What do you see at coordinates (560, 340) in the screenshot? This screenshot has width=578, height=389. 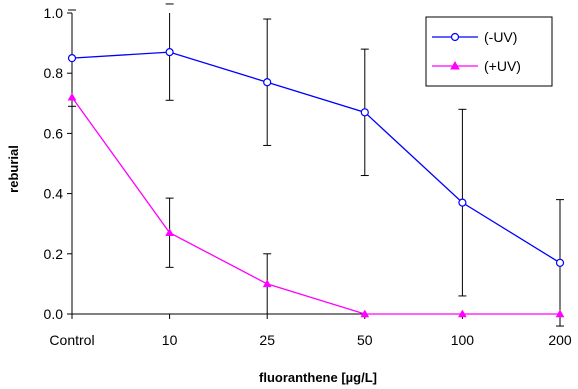 I see `x-tick-label: 200` at bounding box center [560, 340].